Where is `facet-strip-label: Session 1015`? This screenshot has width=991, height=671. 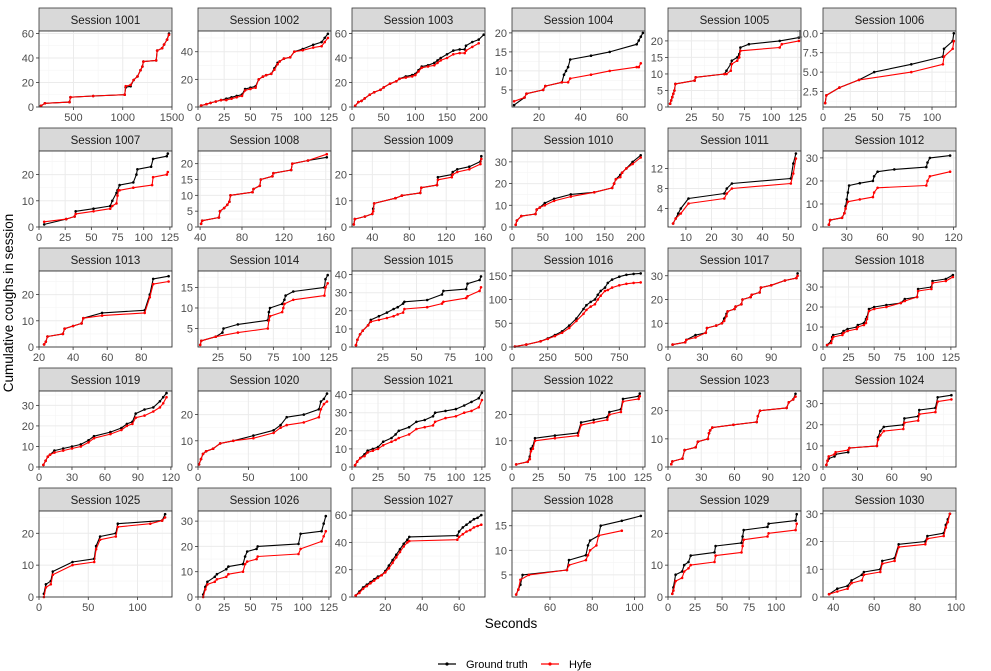 facet-strip-label: Session 1015 is located at coordinates (419, 261).